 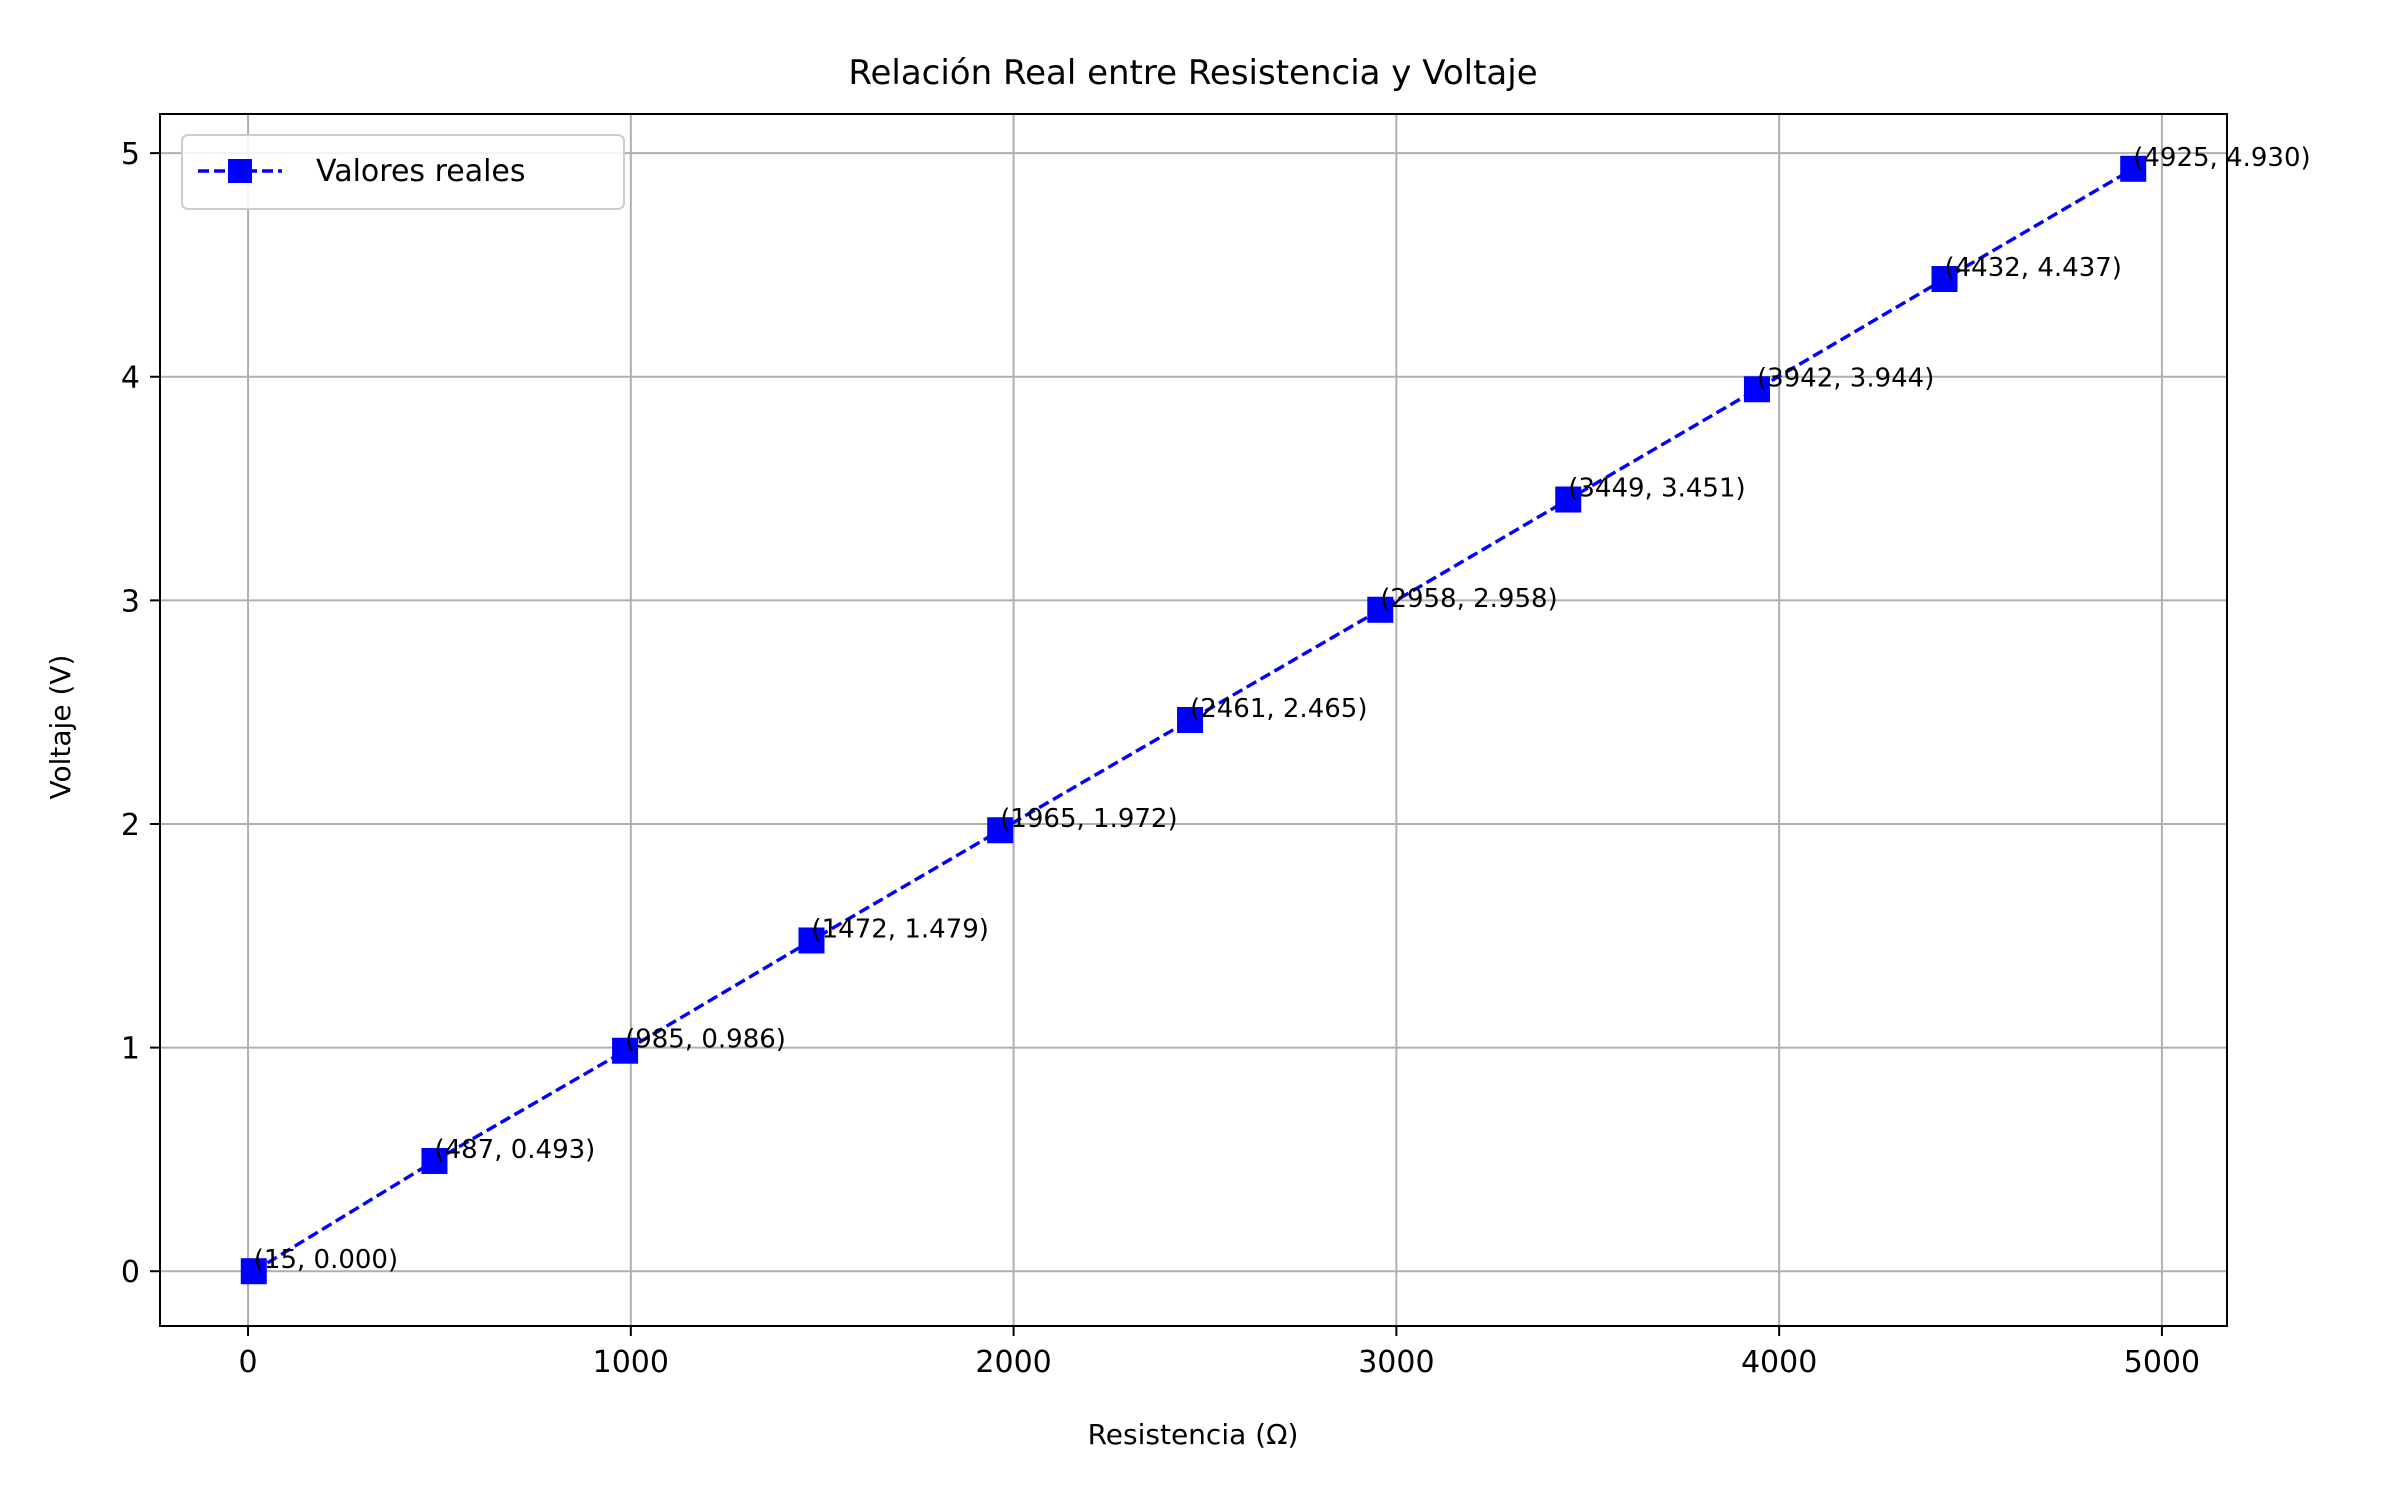 I want to click on y-tick-label: 1, so click(x=130, y=1049).